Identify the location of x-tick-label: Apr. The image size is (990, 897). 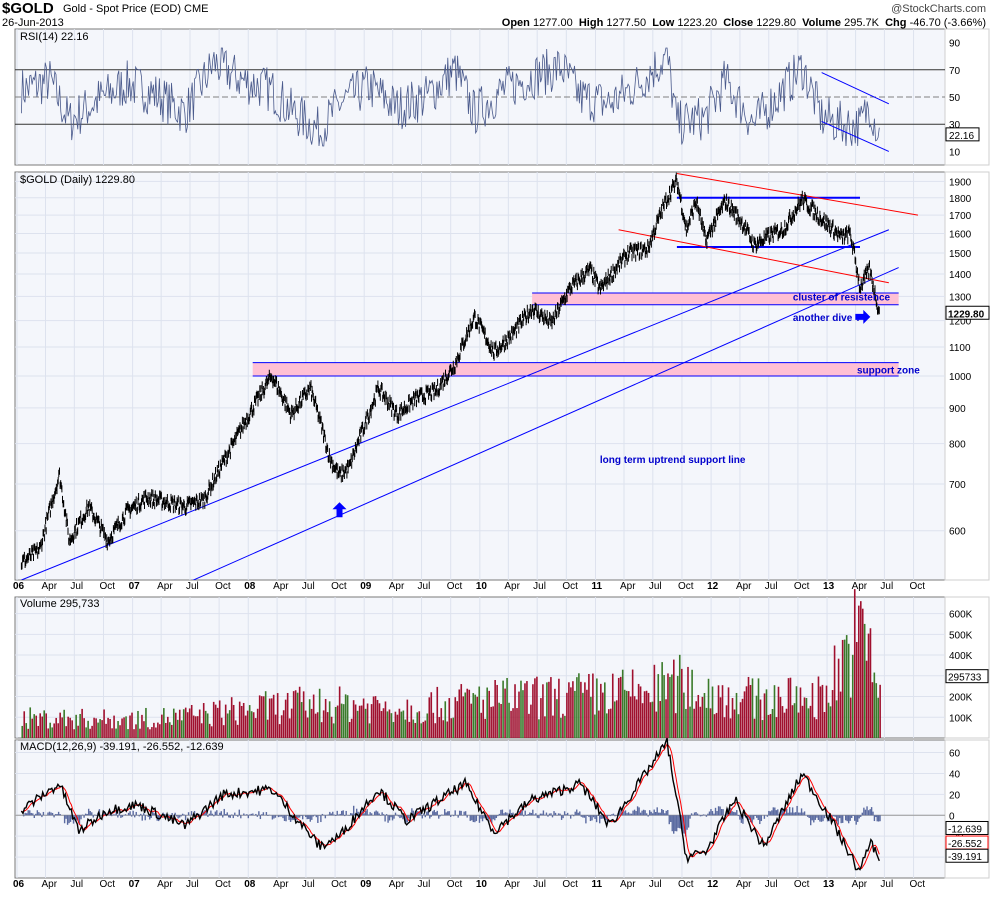
(397, 884).